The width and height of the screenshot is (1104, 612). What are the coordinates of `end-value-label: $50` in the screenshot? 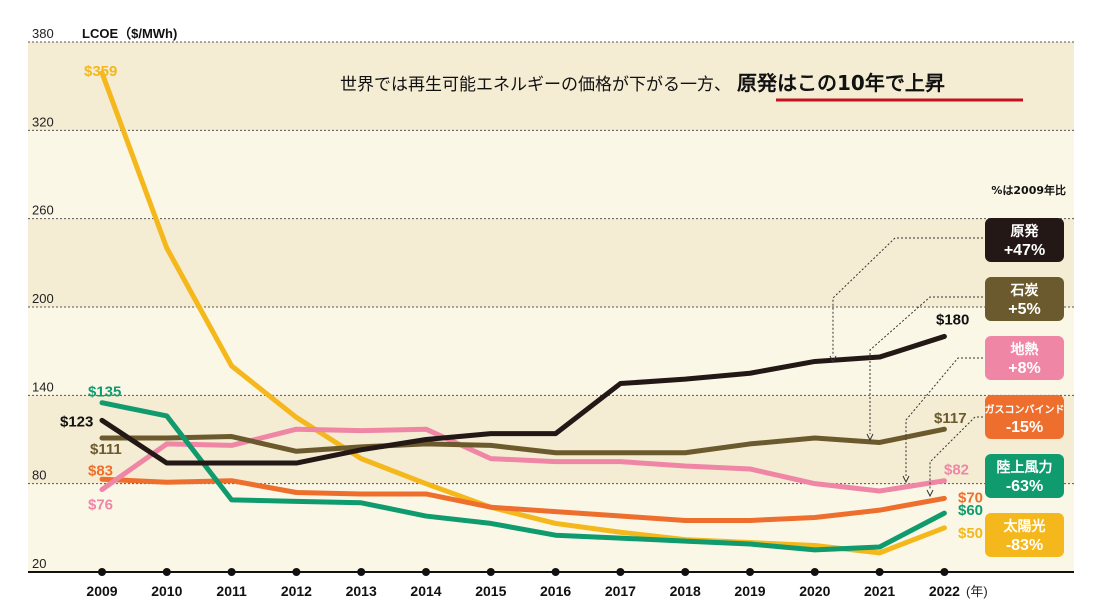 It's located at (970, 533).